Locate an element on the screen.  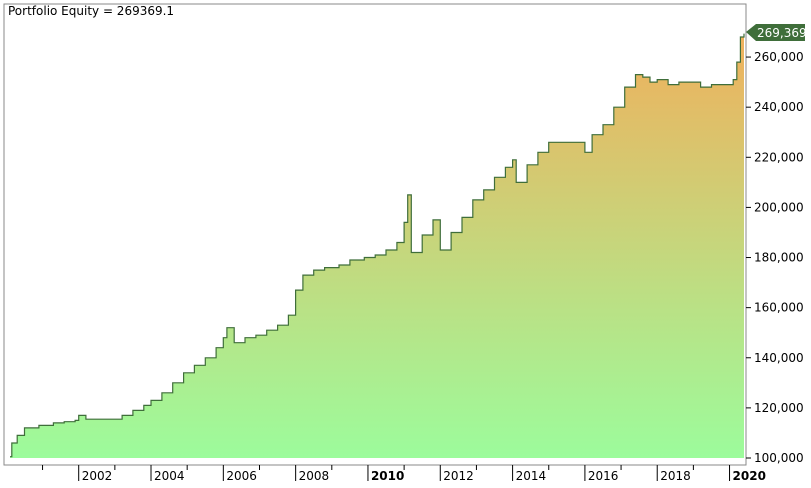
x-tick-label: 2012 is located at coordinates (458, 476).